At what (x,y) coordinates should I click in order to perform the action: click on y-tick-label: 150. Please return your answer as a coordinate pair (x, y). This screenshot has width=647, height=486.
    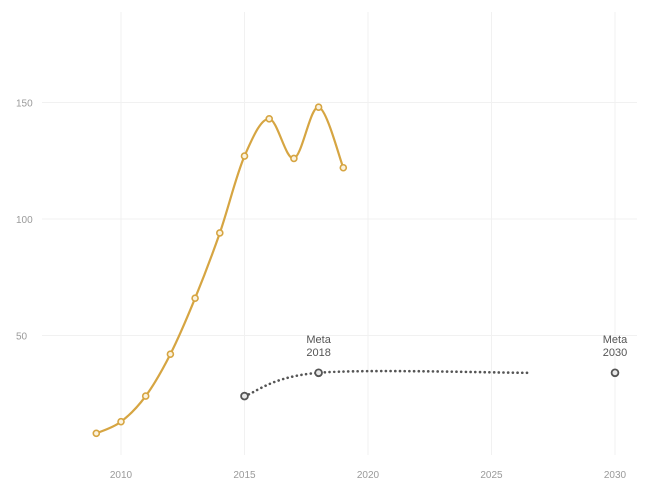
    Looking at the image, I should click on (24, 104).